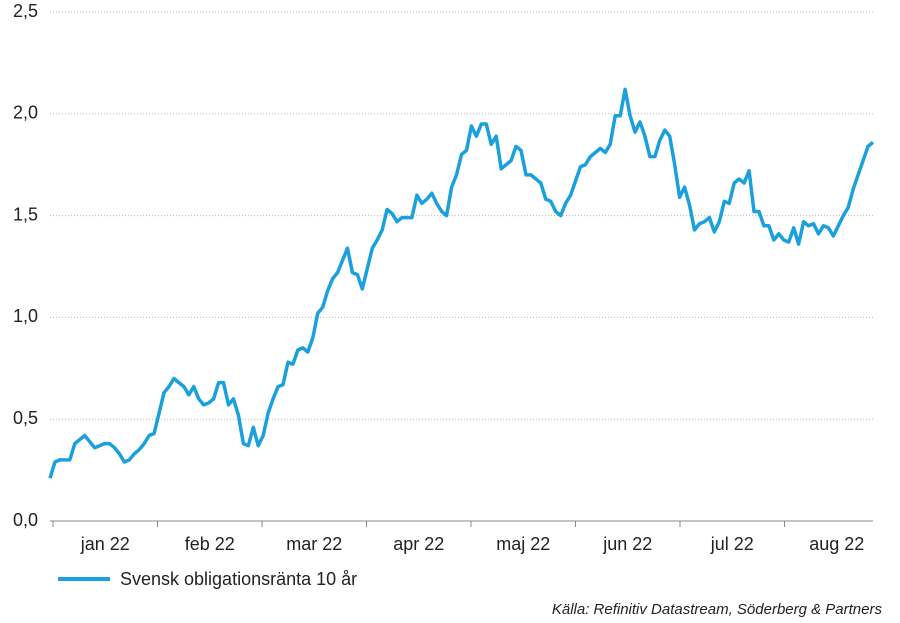 The image size is (900, 623). Describe the element at coordinates (523, 544) in the screenshot. I see `x-tick-label: maj 22` at that location.